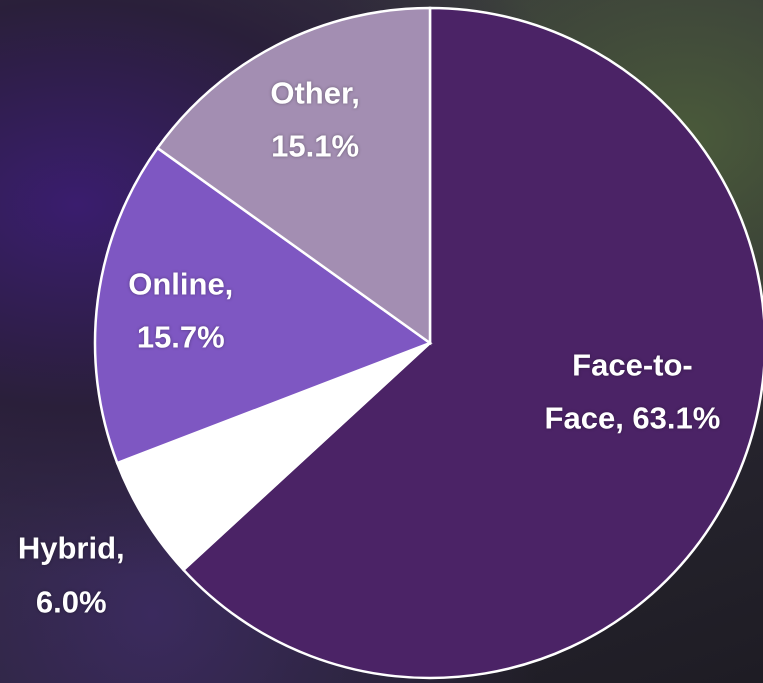  I want to click on data-label: Online, 15.7%, so click(181, 311).